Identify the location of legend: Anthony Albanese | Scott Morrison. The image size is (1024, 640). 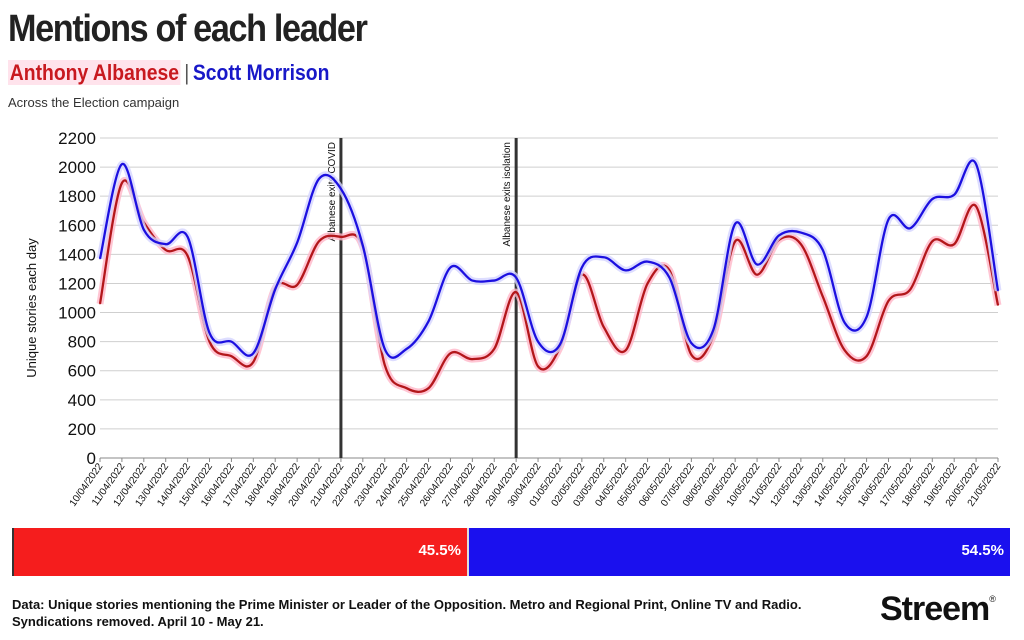
(168, 73).